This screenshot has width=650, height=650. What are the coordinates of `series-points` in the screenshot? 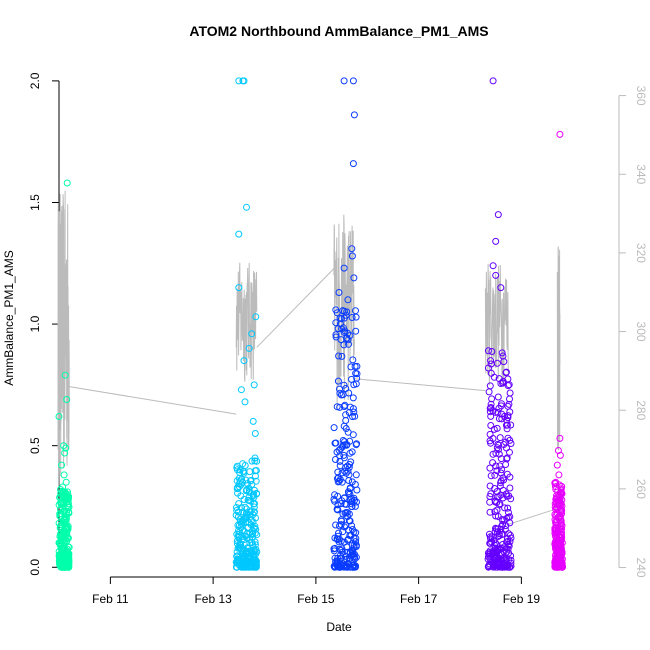 It's located at (64, 375).